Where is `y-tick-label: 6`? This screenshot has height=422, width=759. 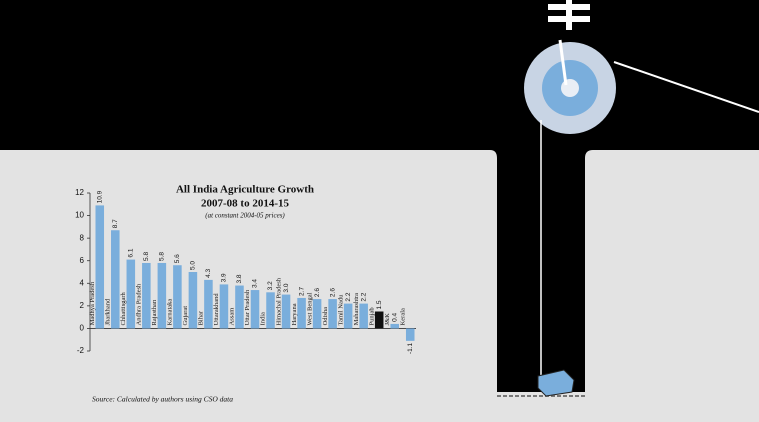 y-tick-label: 6 is located at coordinates (82, 260).